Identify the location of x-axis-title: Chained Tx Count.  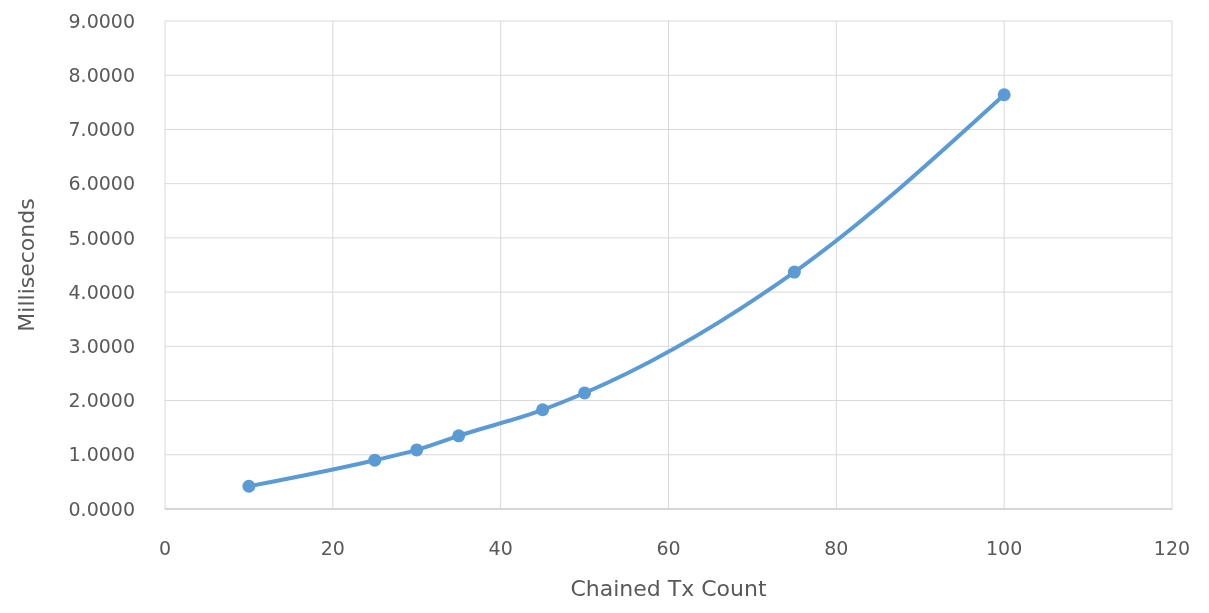
(668, 588).